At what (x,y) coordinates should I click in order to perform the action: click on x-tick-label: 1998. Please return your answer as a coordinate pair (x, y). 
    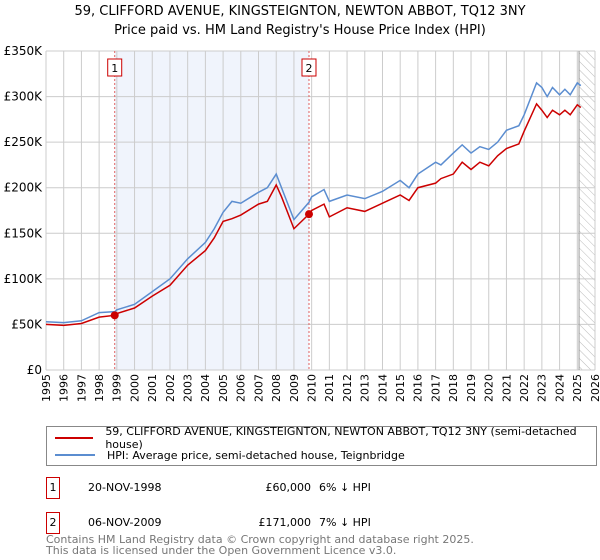
    Looking at the image, I should click on (99, 388).